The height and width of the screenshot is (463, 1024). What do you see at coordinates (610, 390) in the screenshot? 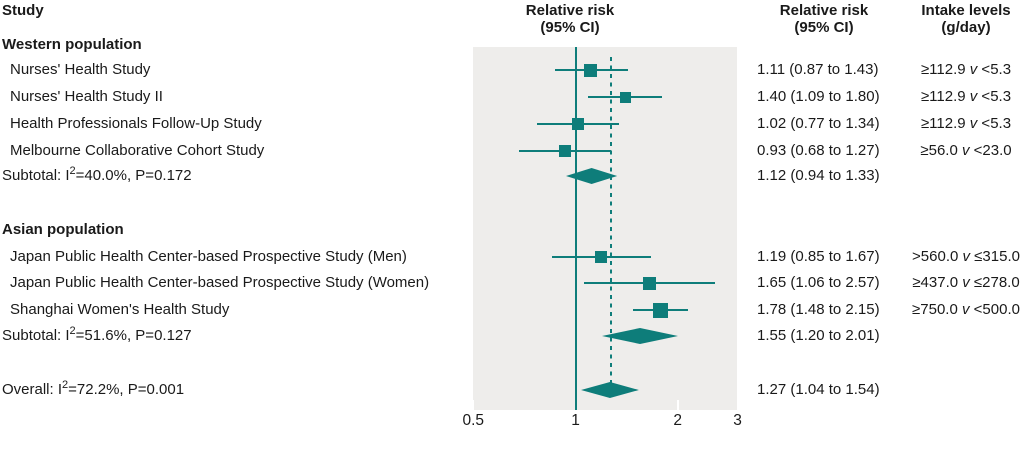
I see `overall-diamond` at bounding box center [610, 390].